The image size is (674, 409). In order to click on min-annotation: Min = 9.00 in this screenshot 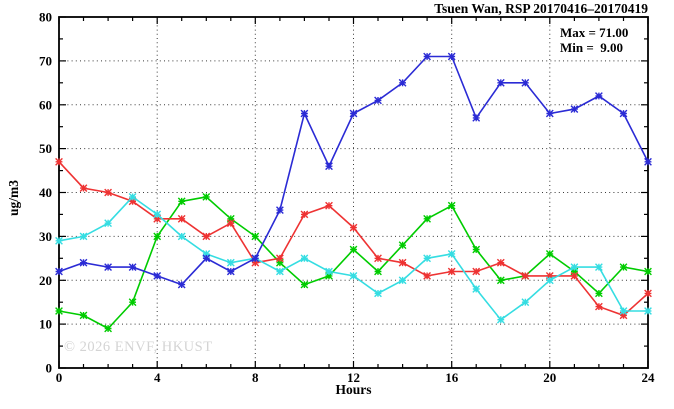, I will do `click(592, 47)`.